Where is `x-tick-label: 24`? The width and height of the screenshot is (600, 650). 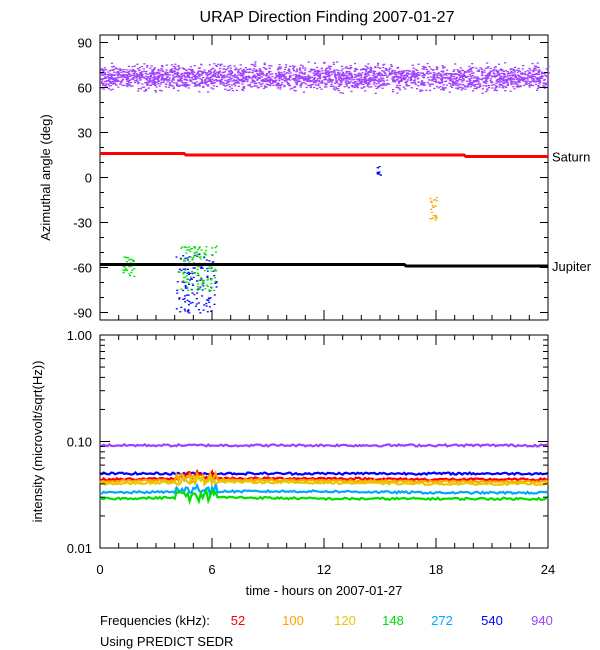 x-tick-label: 24 is located at coordinates (548, 569).